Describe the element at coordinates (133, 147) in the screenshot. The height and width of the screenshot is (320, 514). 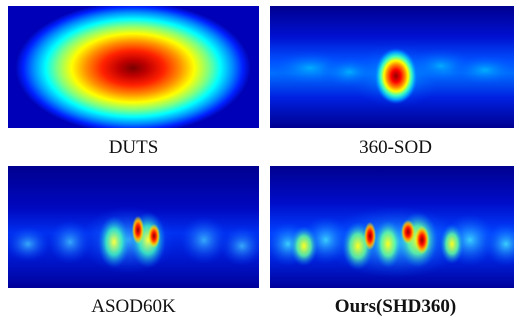
I see `caption-duts: DUTS` at that location.